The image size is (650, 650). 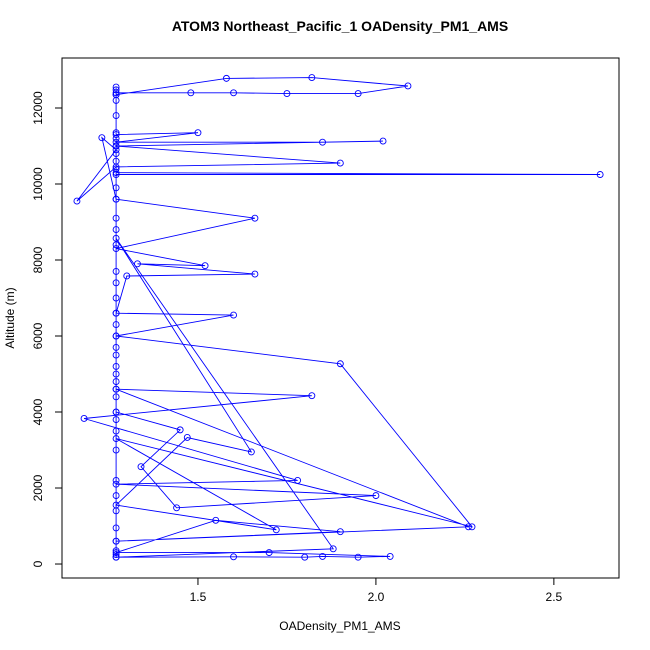 I want to click on y-tick-label: 4000, so click(x=38, y=411).